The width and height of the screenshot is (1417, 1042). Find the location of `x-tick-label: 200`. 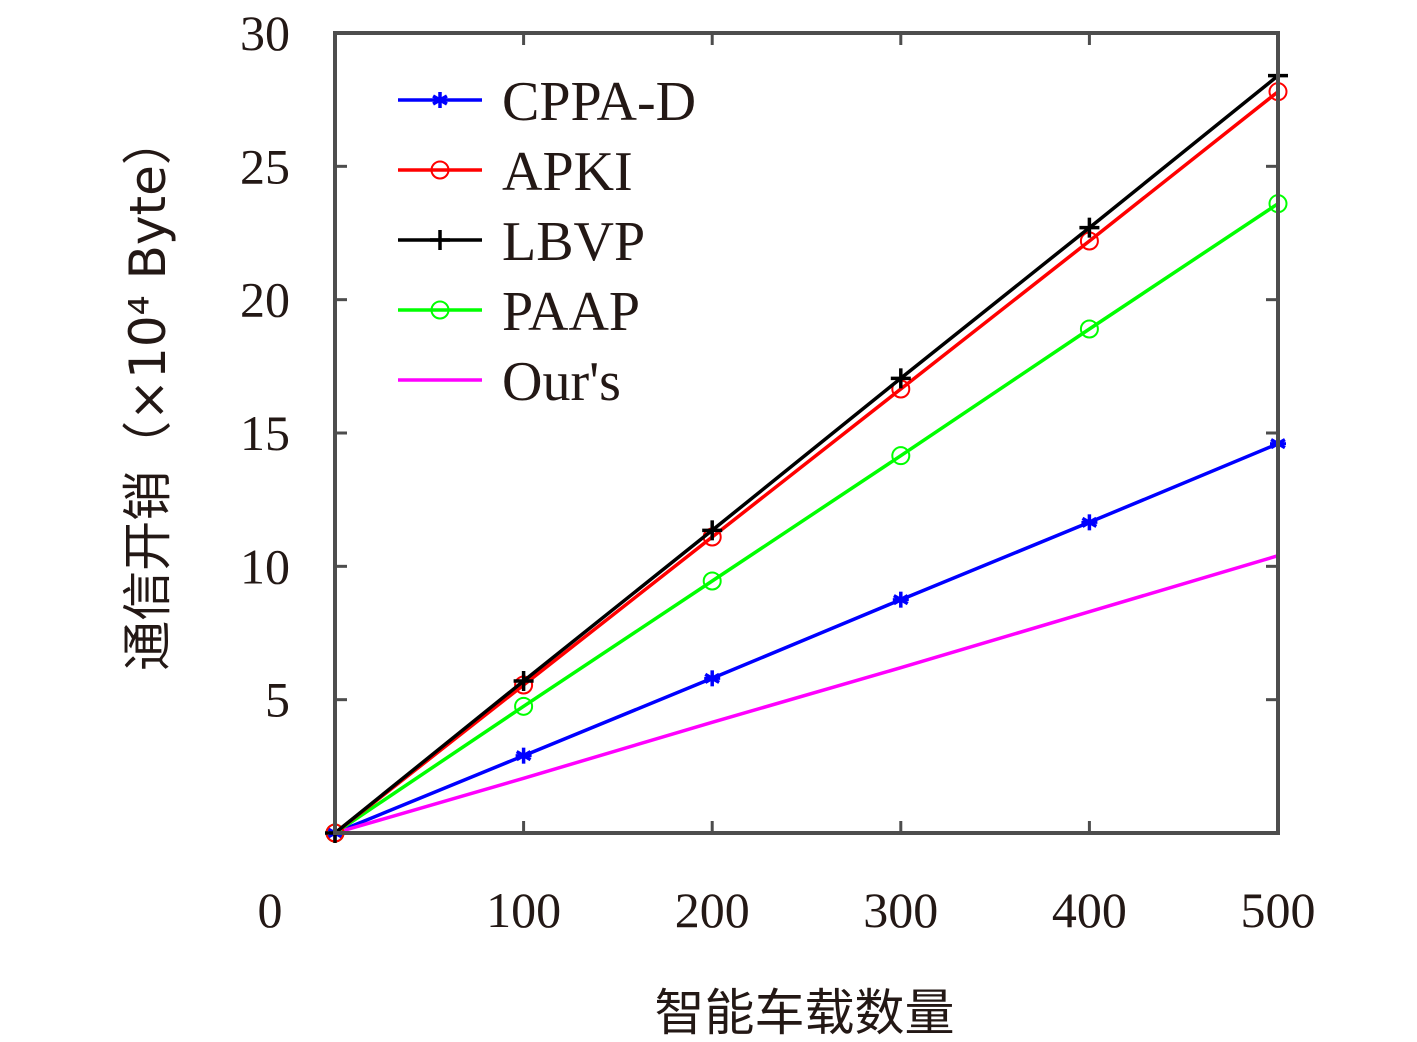

x-tick-label: 200 is located at coordinates (712, 910).